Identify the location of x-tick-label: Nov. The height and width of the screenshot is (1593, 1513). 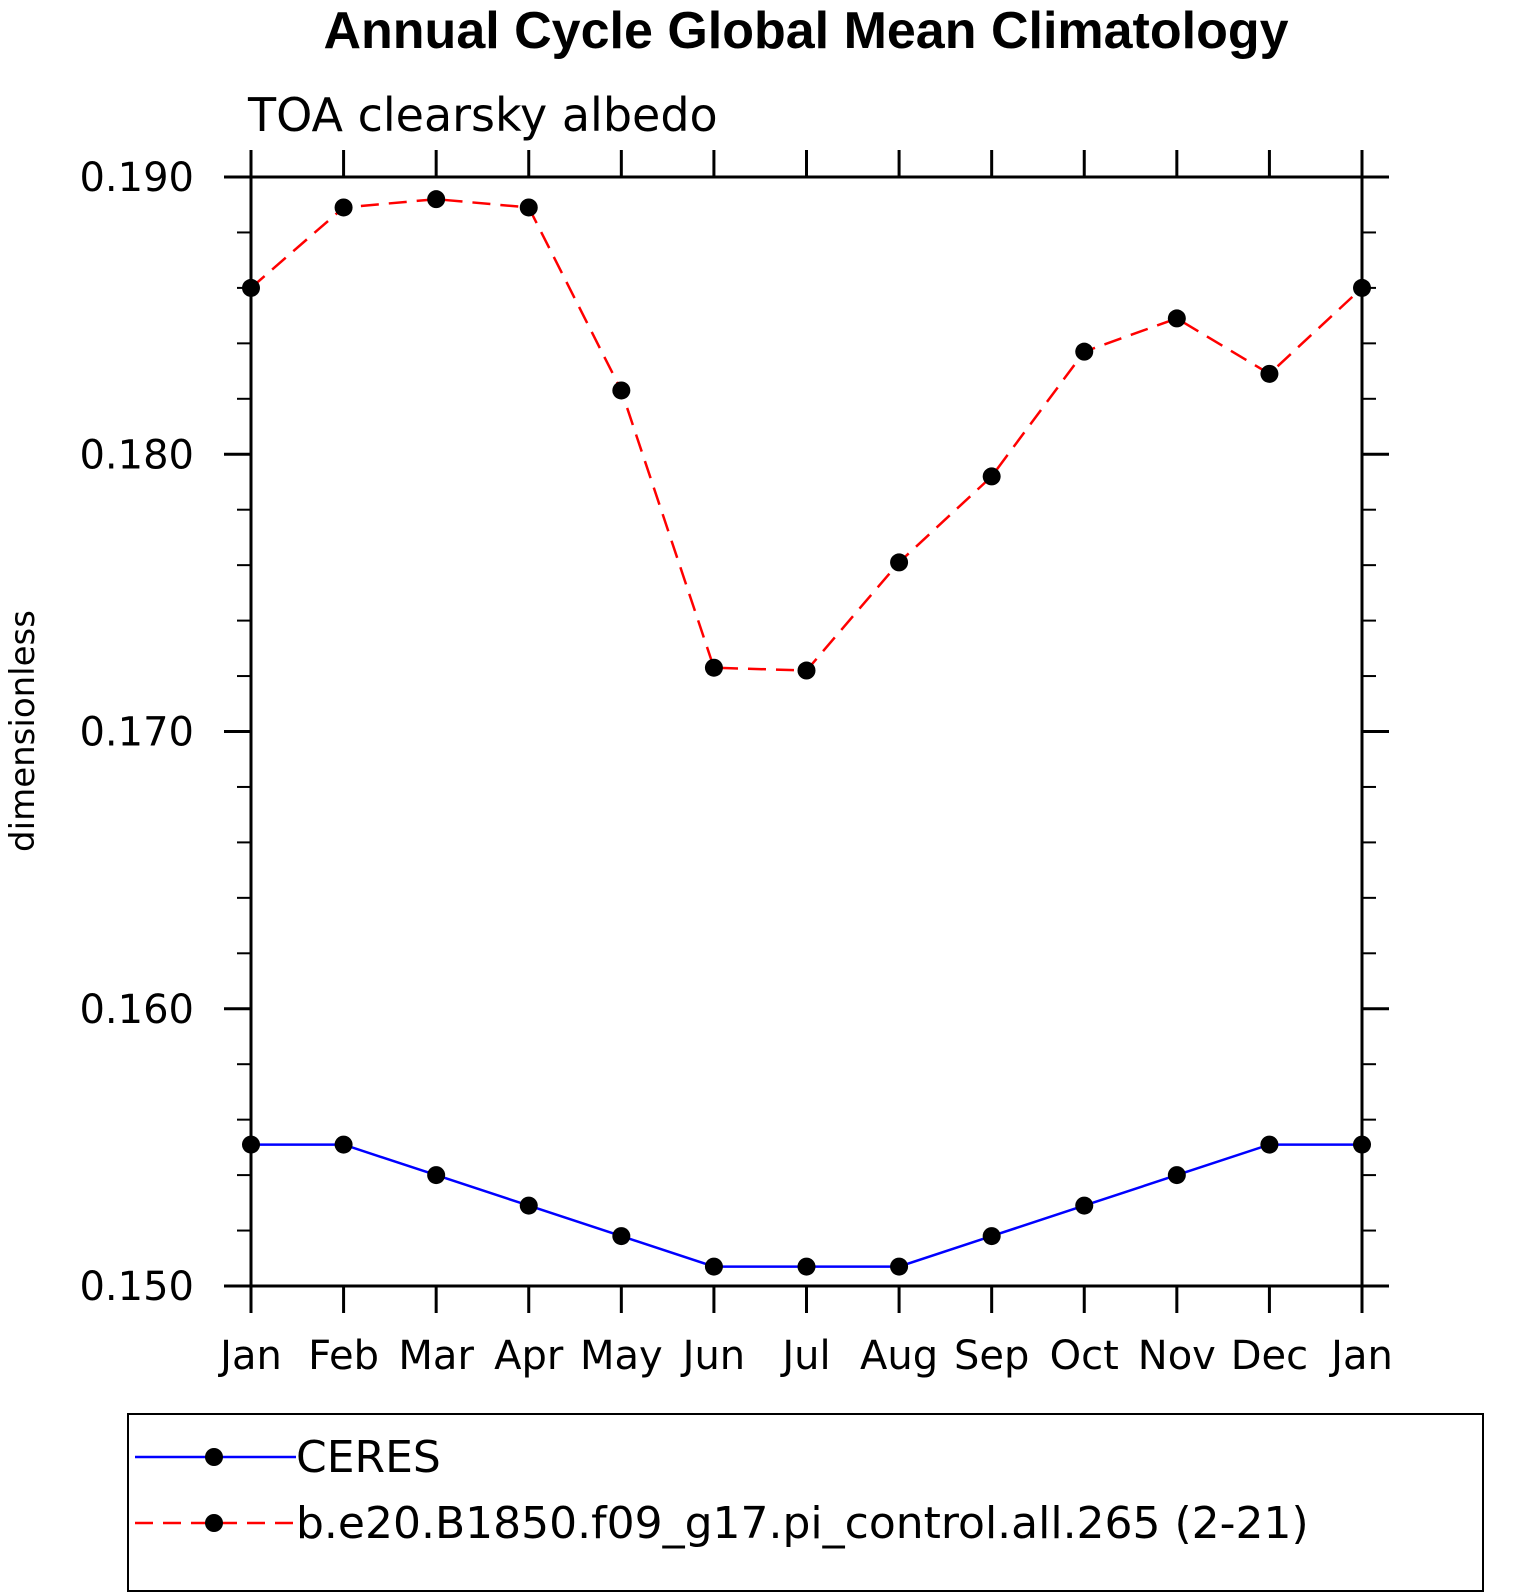
(1177, 1356).